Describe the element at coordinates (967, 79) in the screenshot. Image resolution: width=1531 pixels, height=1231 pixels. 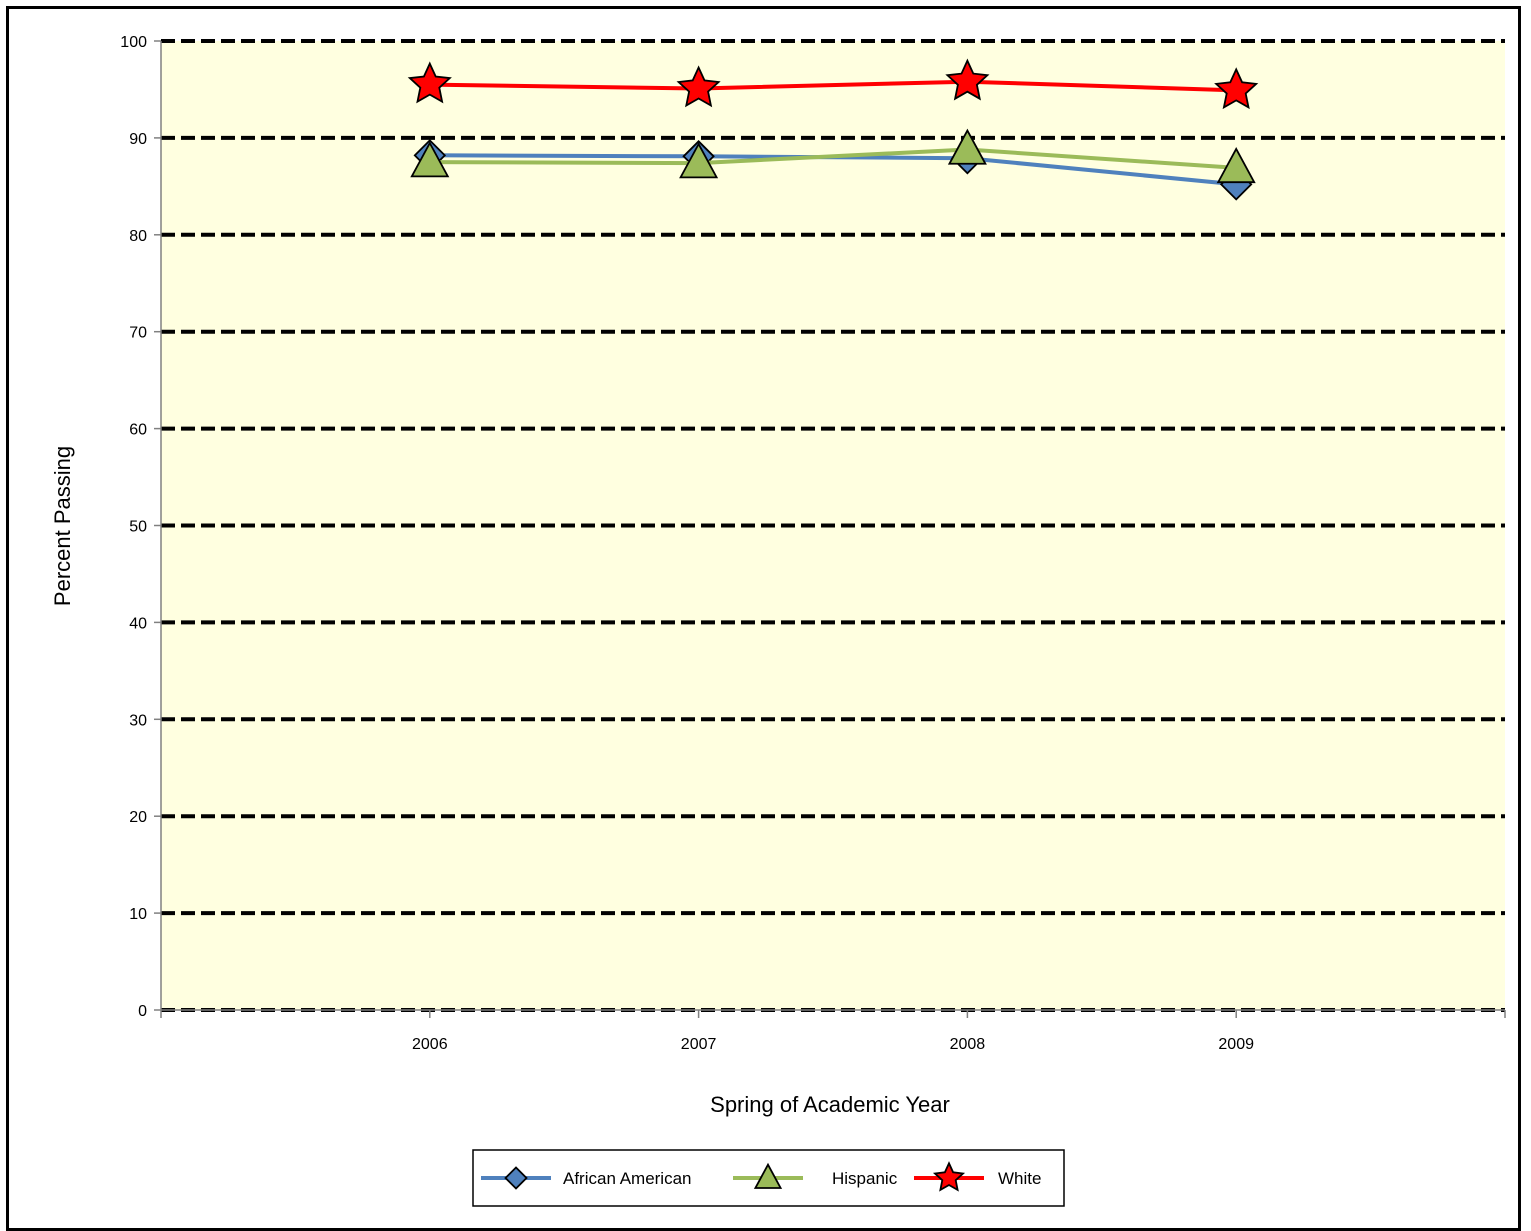
I see `point-white-2008` at that location.